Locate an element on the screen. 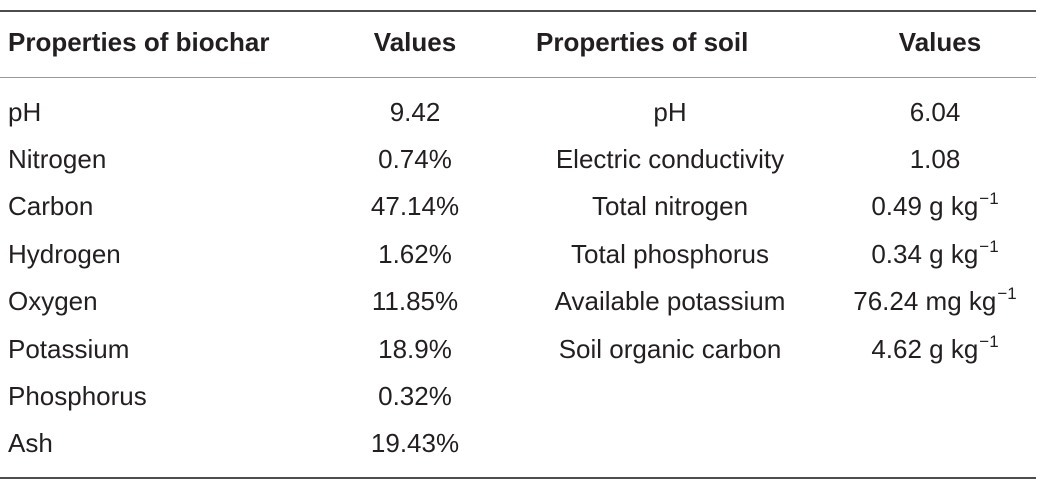 This screenshot has height=485, width=1040. soil-value-cell: 0.34 g kg−1 is located at coordinates (935, 255).